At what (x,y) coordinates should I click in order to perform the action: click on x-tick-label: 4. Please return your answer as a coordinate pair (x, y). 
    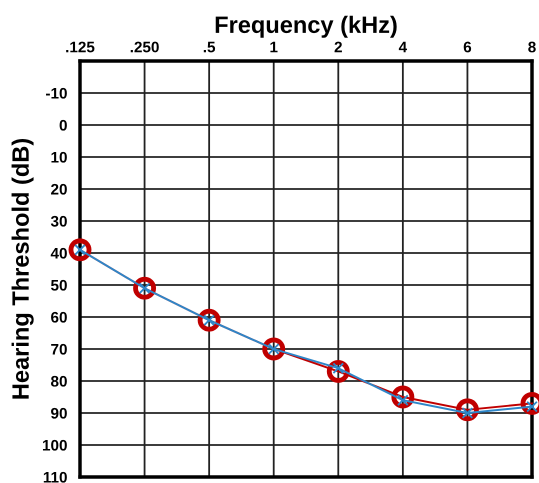
    Looking at the image, I should click on (403, 47).